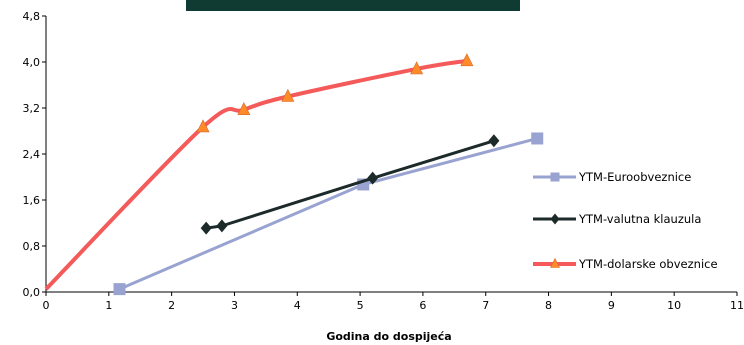 The image size is (744, 345). I want to click on x-tick-label: 11, so click(737, 305).